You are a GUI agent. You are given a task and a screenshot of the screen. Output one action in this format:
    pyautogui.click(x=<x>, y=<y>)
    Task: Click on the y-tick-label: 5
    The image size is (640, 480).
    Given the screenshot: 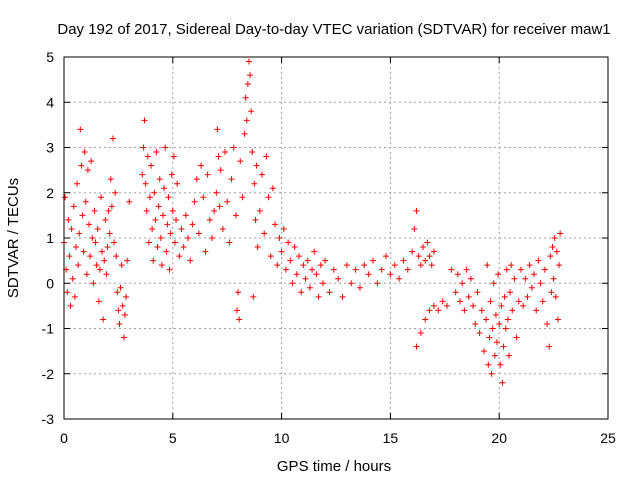 What is the action you would take?
    pyautogui.click(x=50, y=57)
    